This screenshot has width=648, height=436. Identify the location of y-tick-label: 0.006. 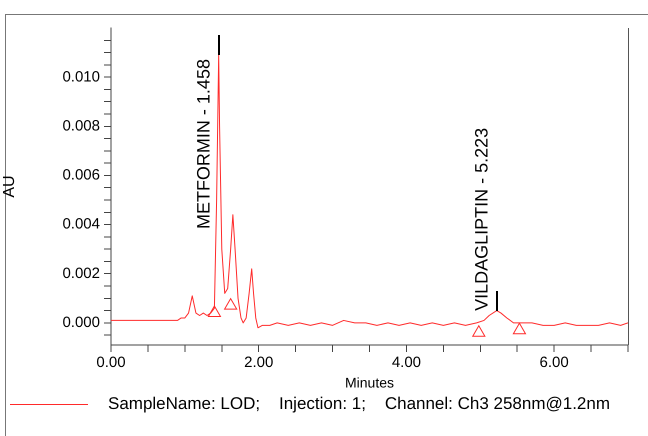
(81, 175).